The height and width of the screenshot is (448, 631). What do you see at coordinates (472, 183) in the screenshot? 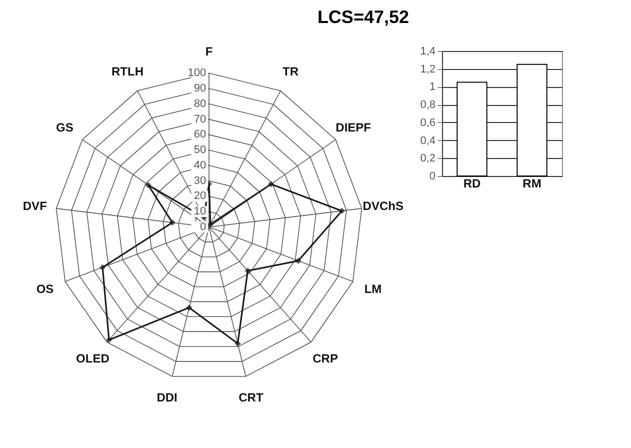
I see `x-tick-label: RD` at bounding box center [472, 183].